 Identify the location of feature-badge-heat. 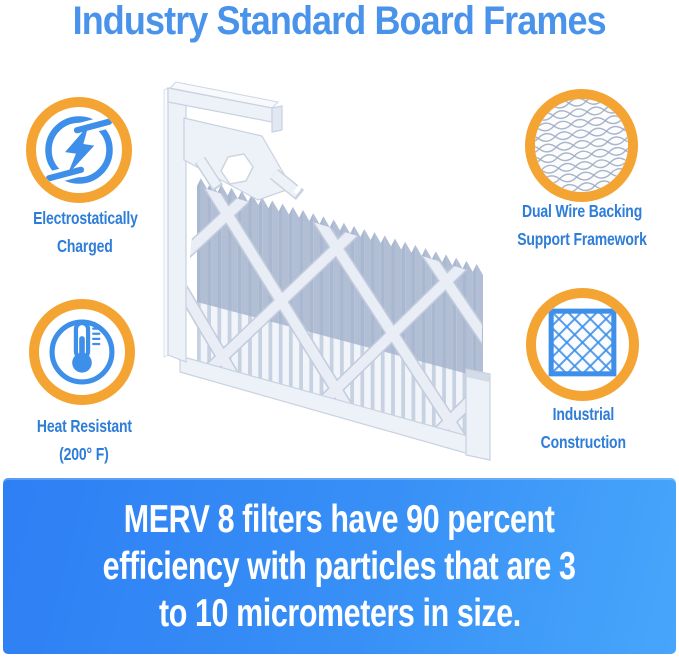
(82, 352).